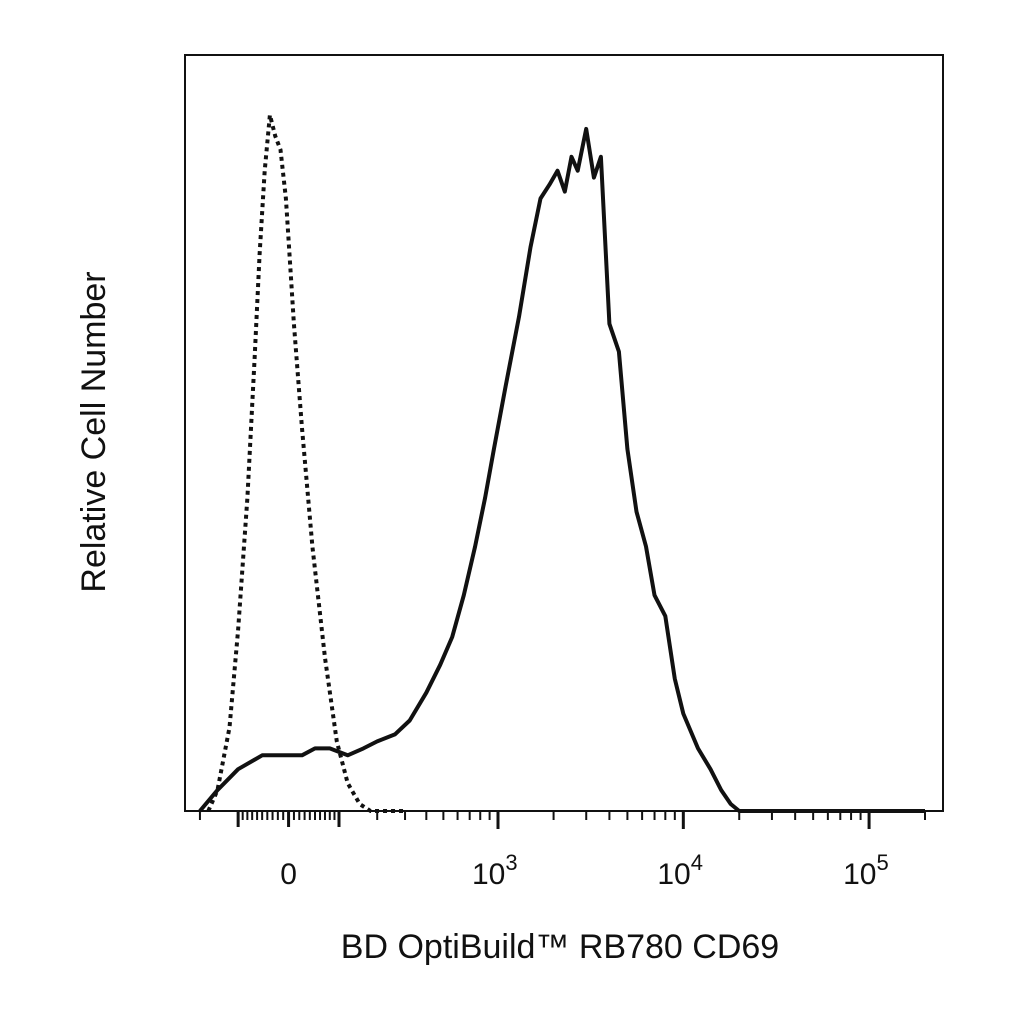 This screenshot has width=1024, height=1024. I want to click on x-tick-label: 10³, so click(495, 870).